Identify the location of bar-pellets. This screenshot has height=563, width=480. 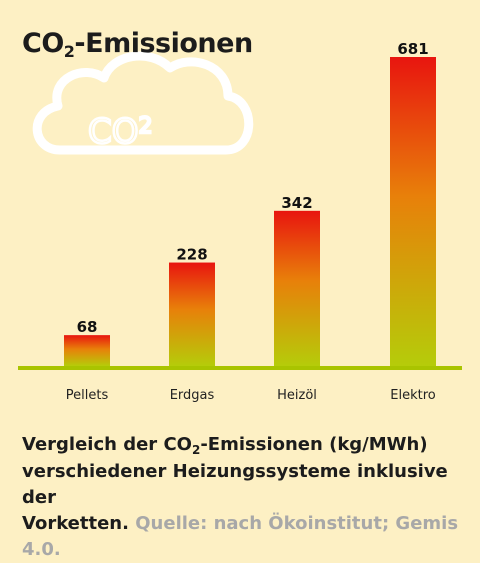
(87, 350).